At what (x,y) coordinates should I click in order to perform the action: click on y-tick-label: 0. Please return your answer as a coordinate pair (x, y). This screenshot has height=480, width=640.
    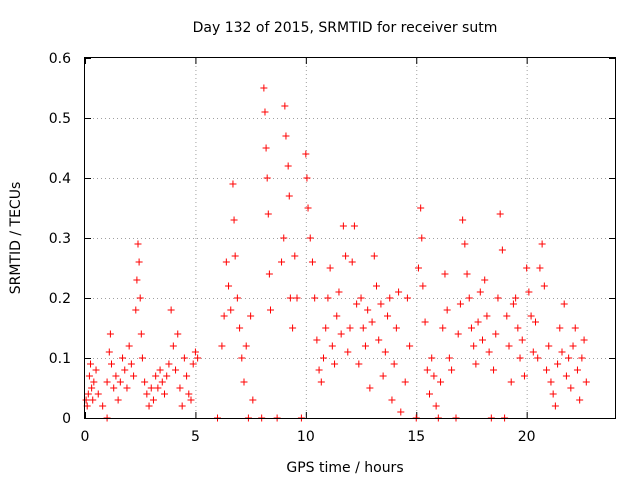
    Looking at the image, I should click on (66, 419).